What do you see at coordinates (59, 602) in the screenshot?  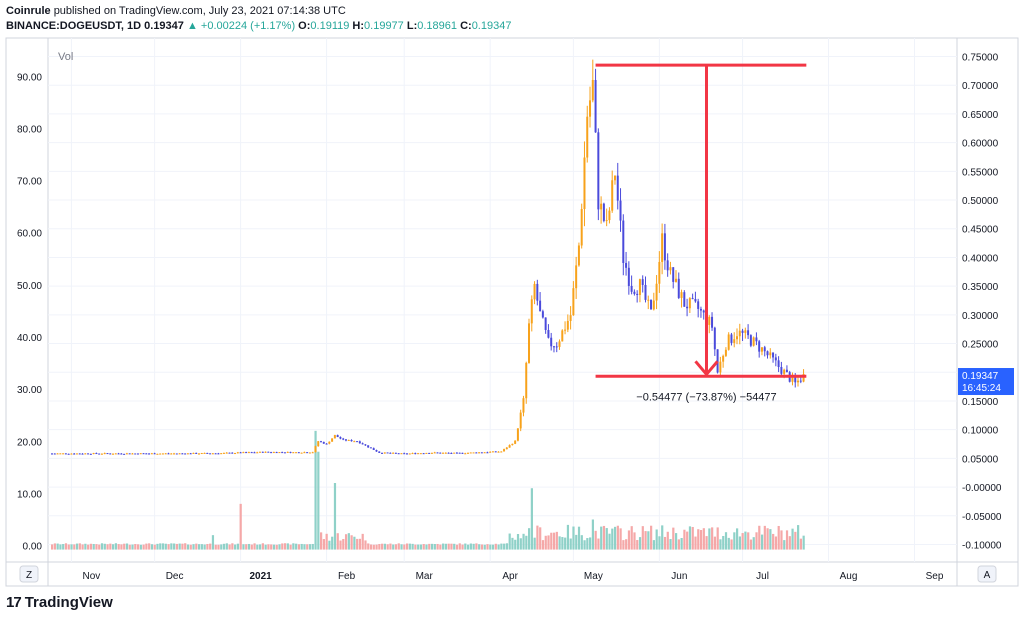 I see `tradingview-brand: 17 TradingView` at bounding box center [59, 602].